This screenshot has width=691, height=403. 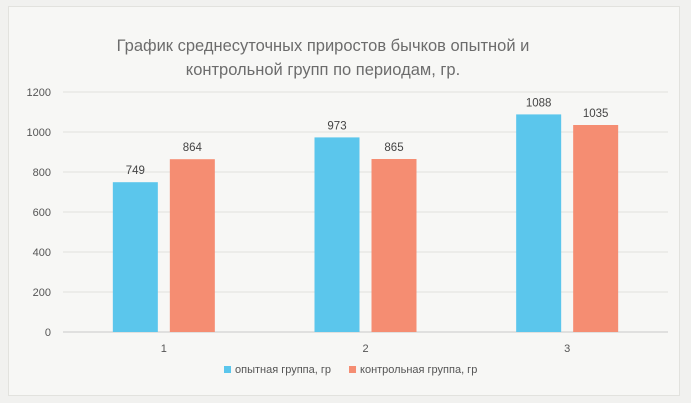 I want to click on legend: опытная группа, гр контрольная группа, гр, so click(x=350, y=370).